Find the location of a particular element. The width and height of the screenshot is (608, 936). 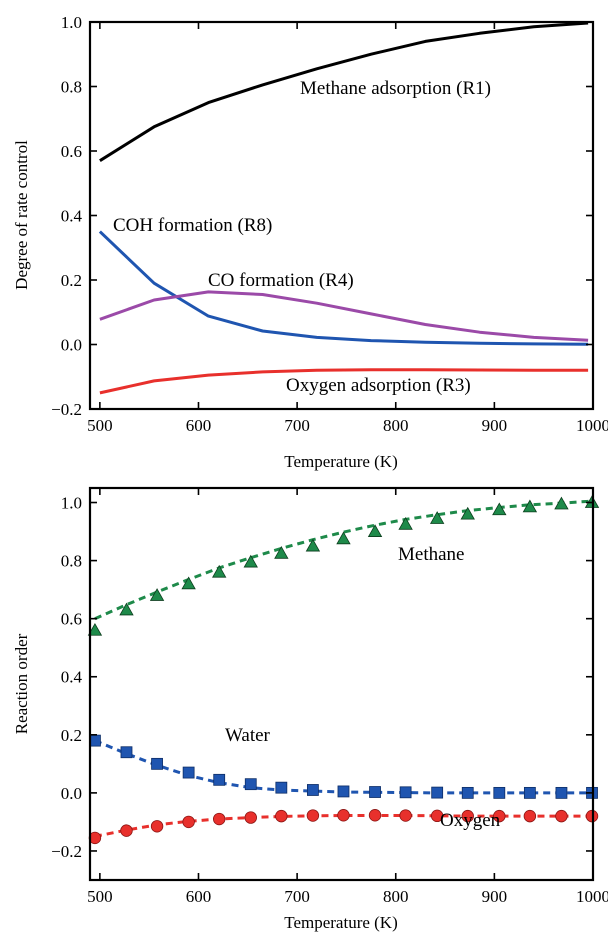

series-co-formation-r4 is located at coordinates (344, 316).